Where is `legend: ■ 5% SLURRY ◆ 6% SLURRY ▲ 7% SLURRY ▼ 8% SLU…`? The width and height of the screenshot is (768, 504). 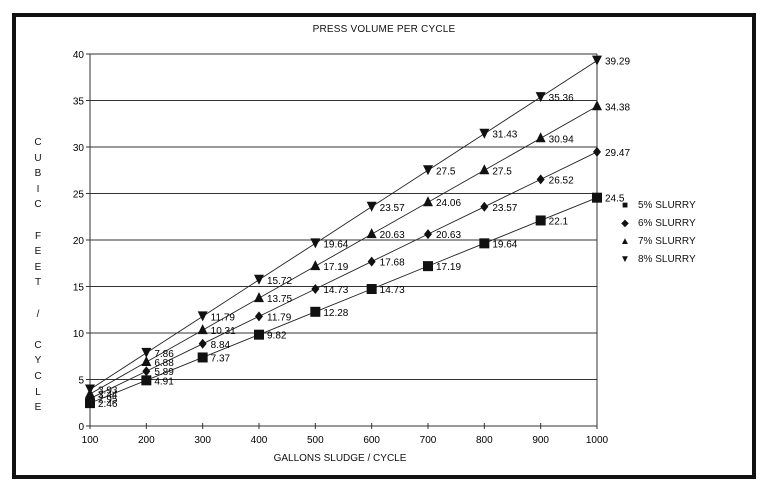
legend: ■ 5% SLURRY ◆ 6% SLURRY ▲ 7% SLURRY ▼ 8% SLU… is located at coordinates (657, 232).